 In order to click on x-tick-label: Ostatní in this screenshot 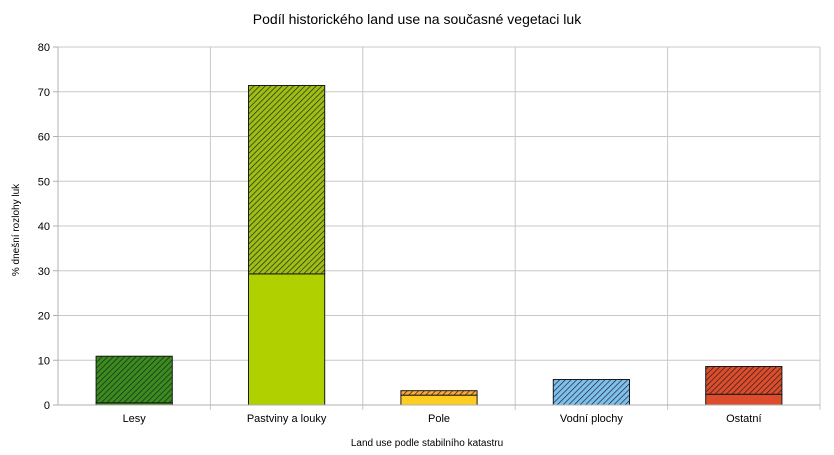, I will do `click(743, 419)`.